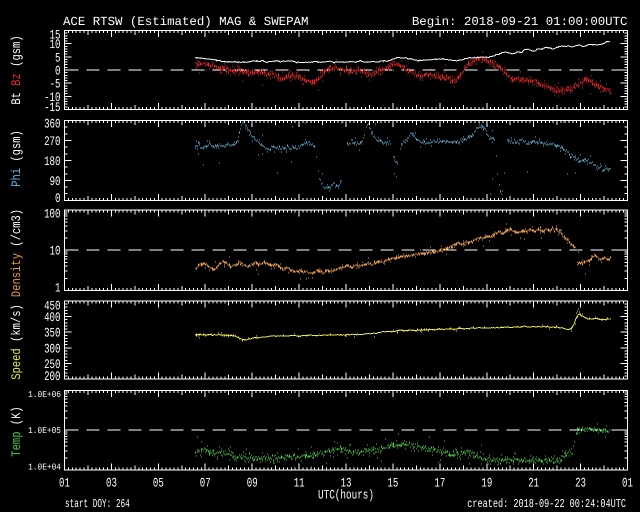  Describe the element at coordinates (44, 468) in the screenshot. I see `svg-text: 1.0E+04` at that location.